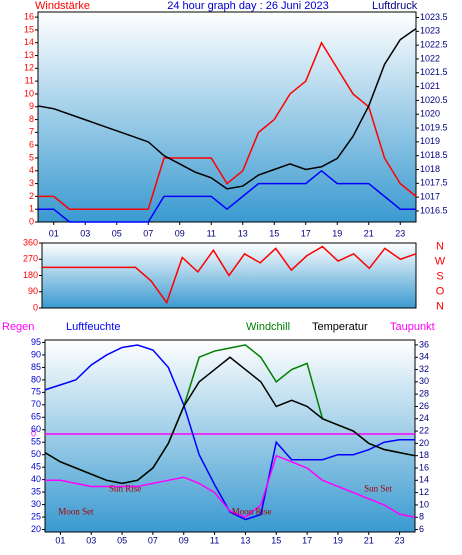  I want to click on x-tick-label: 17, so click(306, 233).